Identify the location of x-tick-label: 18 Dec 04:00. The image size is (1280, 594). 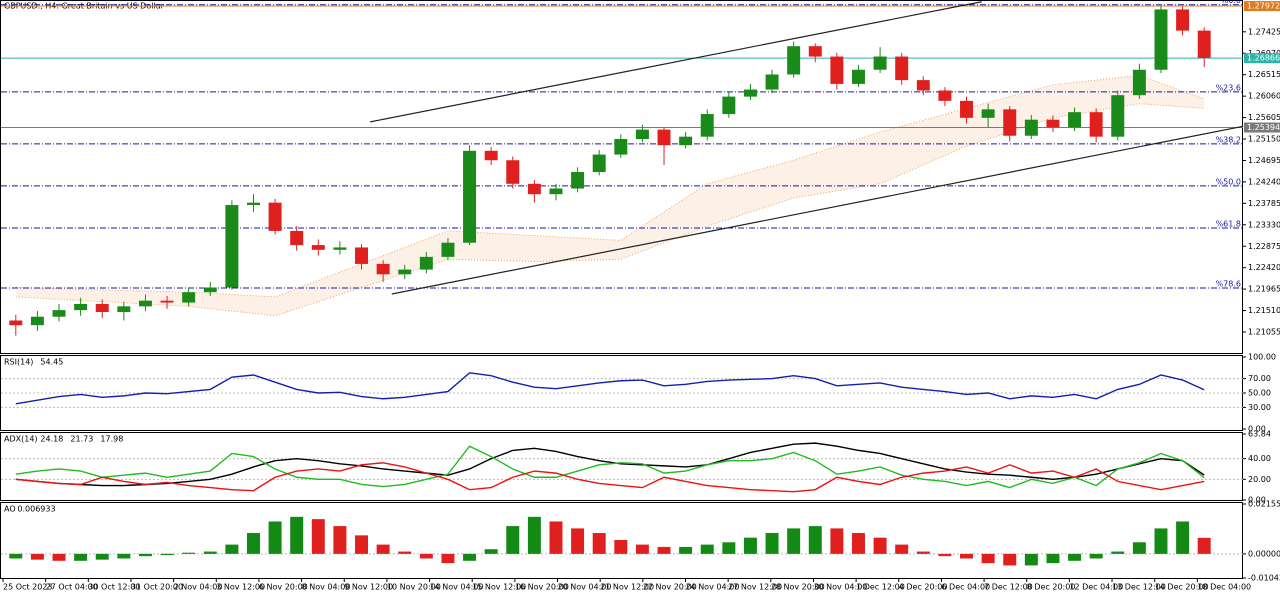
(1224, 587).